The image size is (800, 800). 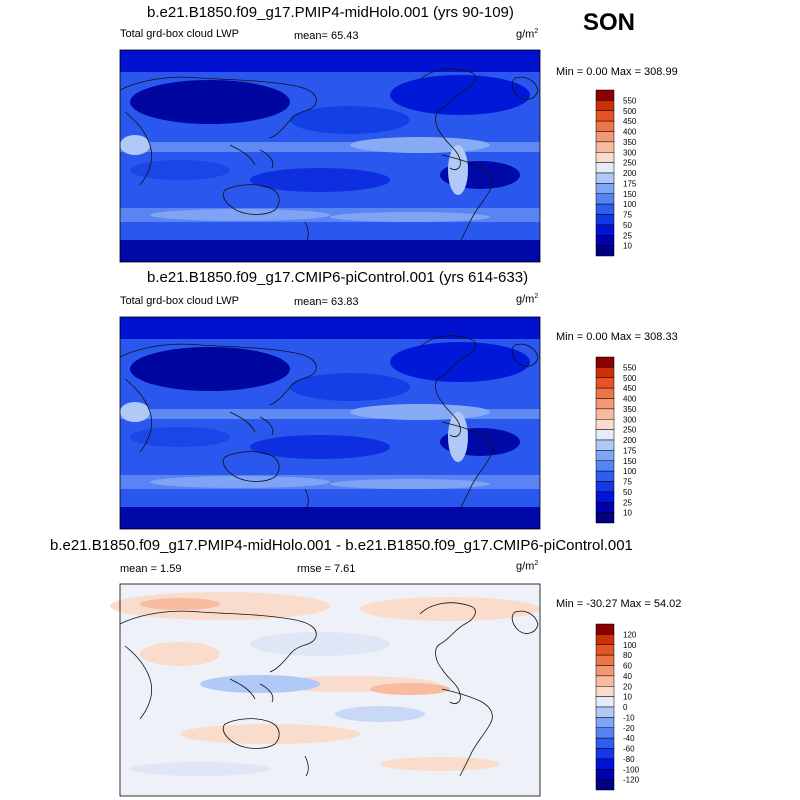 What do you see at coordinates (330, 156) in the screenshot?
I see `panel-1-map` at bounding box center [330, 156].